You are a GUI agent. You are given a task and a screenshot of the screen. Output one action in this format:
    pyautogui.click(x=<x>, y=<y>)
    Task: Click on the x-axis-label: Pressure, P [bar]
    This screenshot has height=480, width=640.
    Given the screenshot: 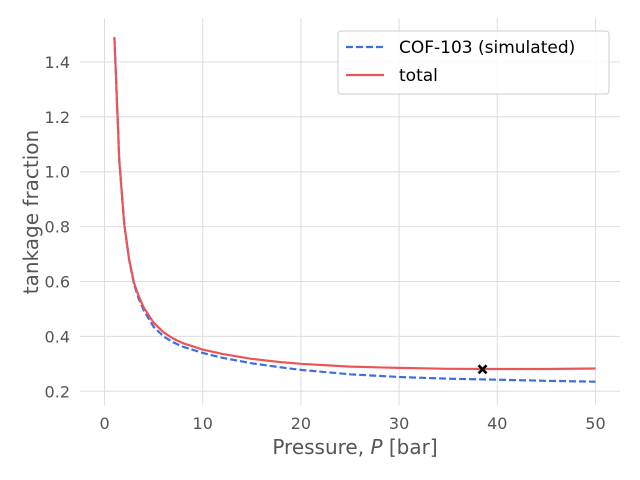 What is the action you would take?
    pyautogui.click(x=354, y=447)
    